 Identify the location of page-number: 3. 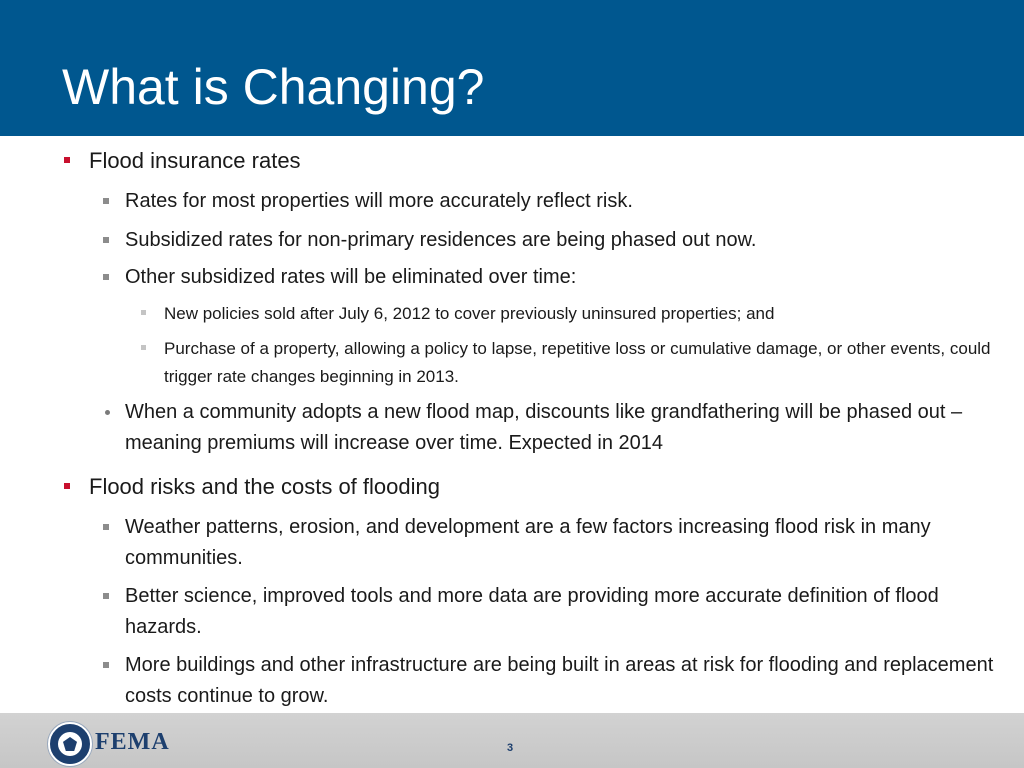
(510, 748).